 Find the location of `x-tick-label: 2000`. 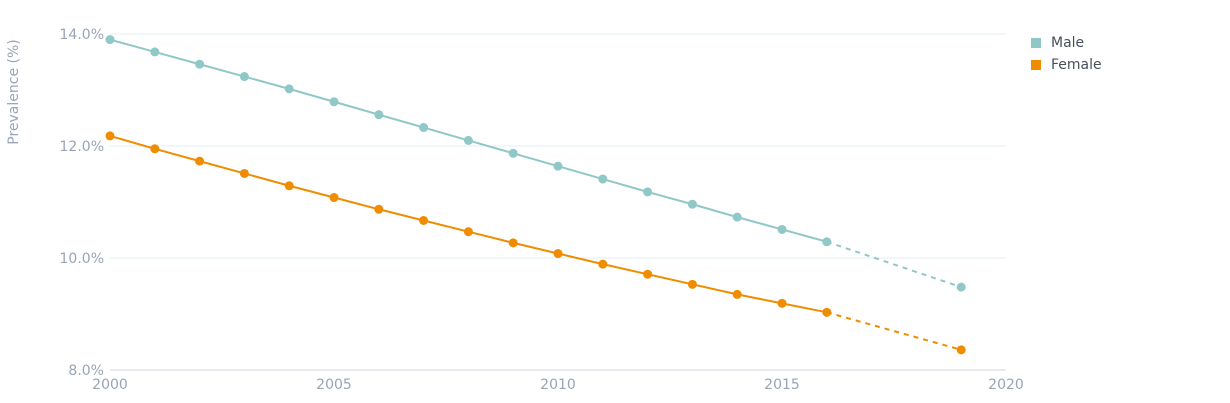

x-tick-label: 2000 is located at coordinates (110, 385).